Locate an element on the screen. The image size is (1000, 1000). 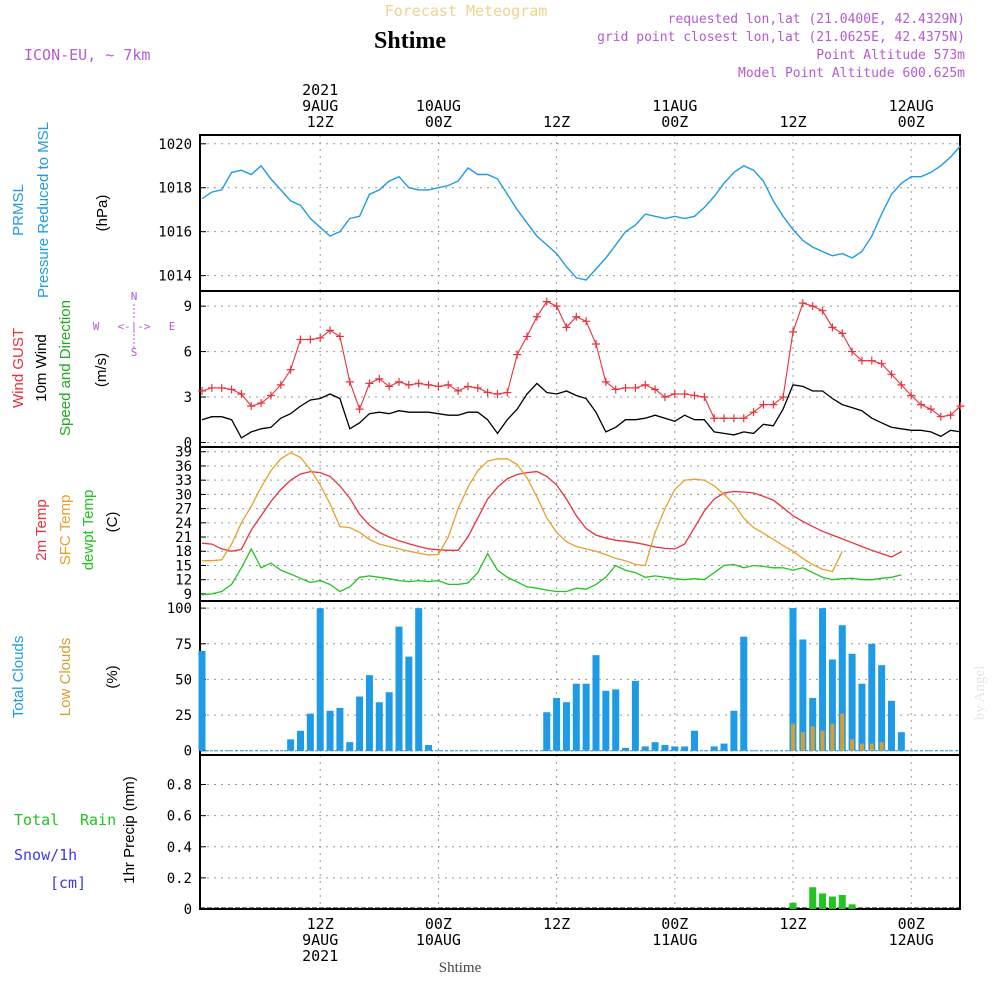
low-cloud-bar is located at coordinates (861, 747).